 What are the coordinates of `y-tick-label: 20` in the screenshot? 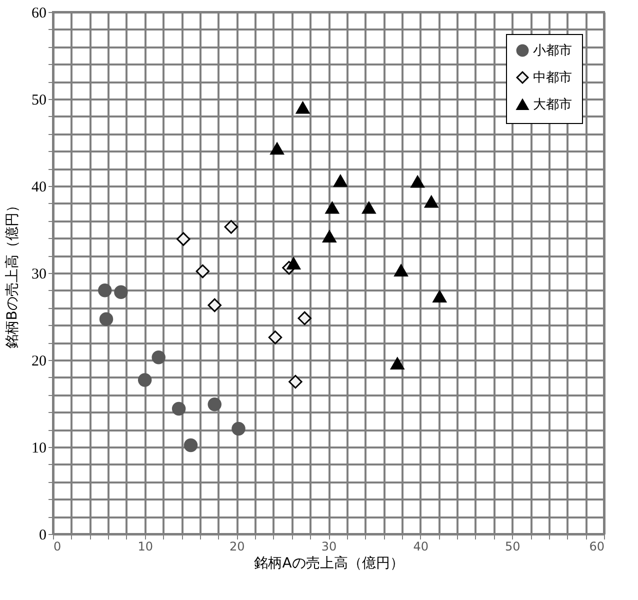 It's located at (39, 362).